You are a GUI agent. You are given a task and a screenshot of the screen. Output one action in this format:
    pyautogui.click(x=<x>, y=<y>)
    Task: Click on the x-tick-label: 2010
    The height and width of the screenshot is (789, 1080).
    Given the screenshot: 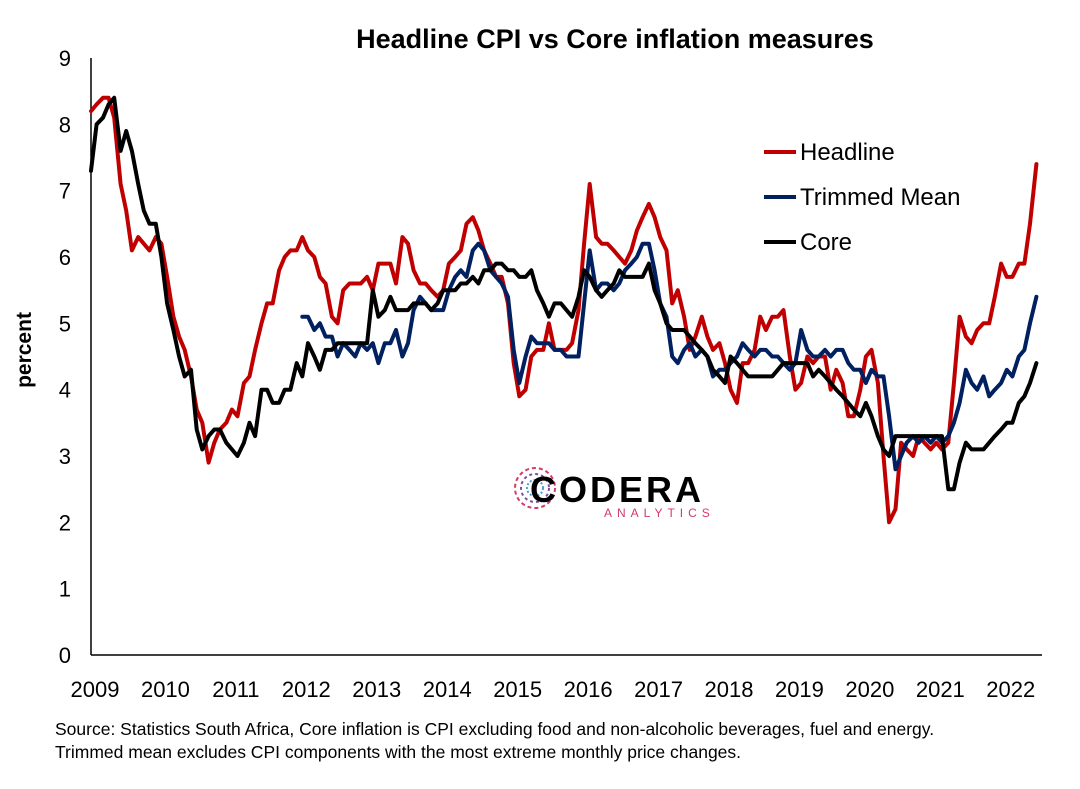 What is the action you would take?
    pyautogui.click(x=165, y=689)
    